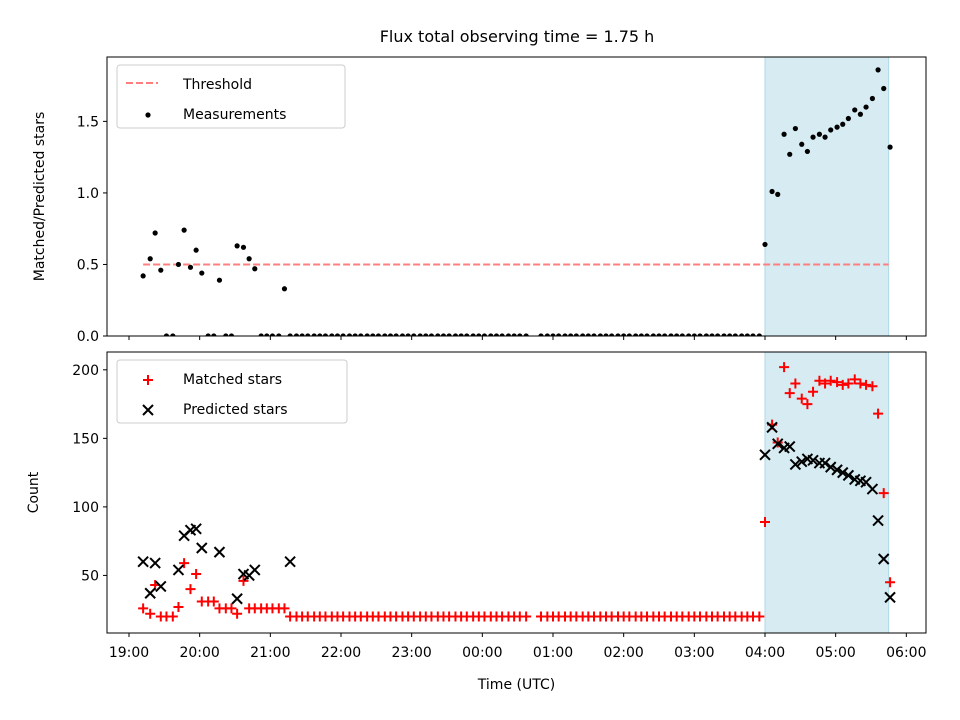 The height and width of the screenshot is (720, 960). I want to click on legend-label: Measurements, so click(234, 115).